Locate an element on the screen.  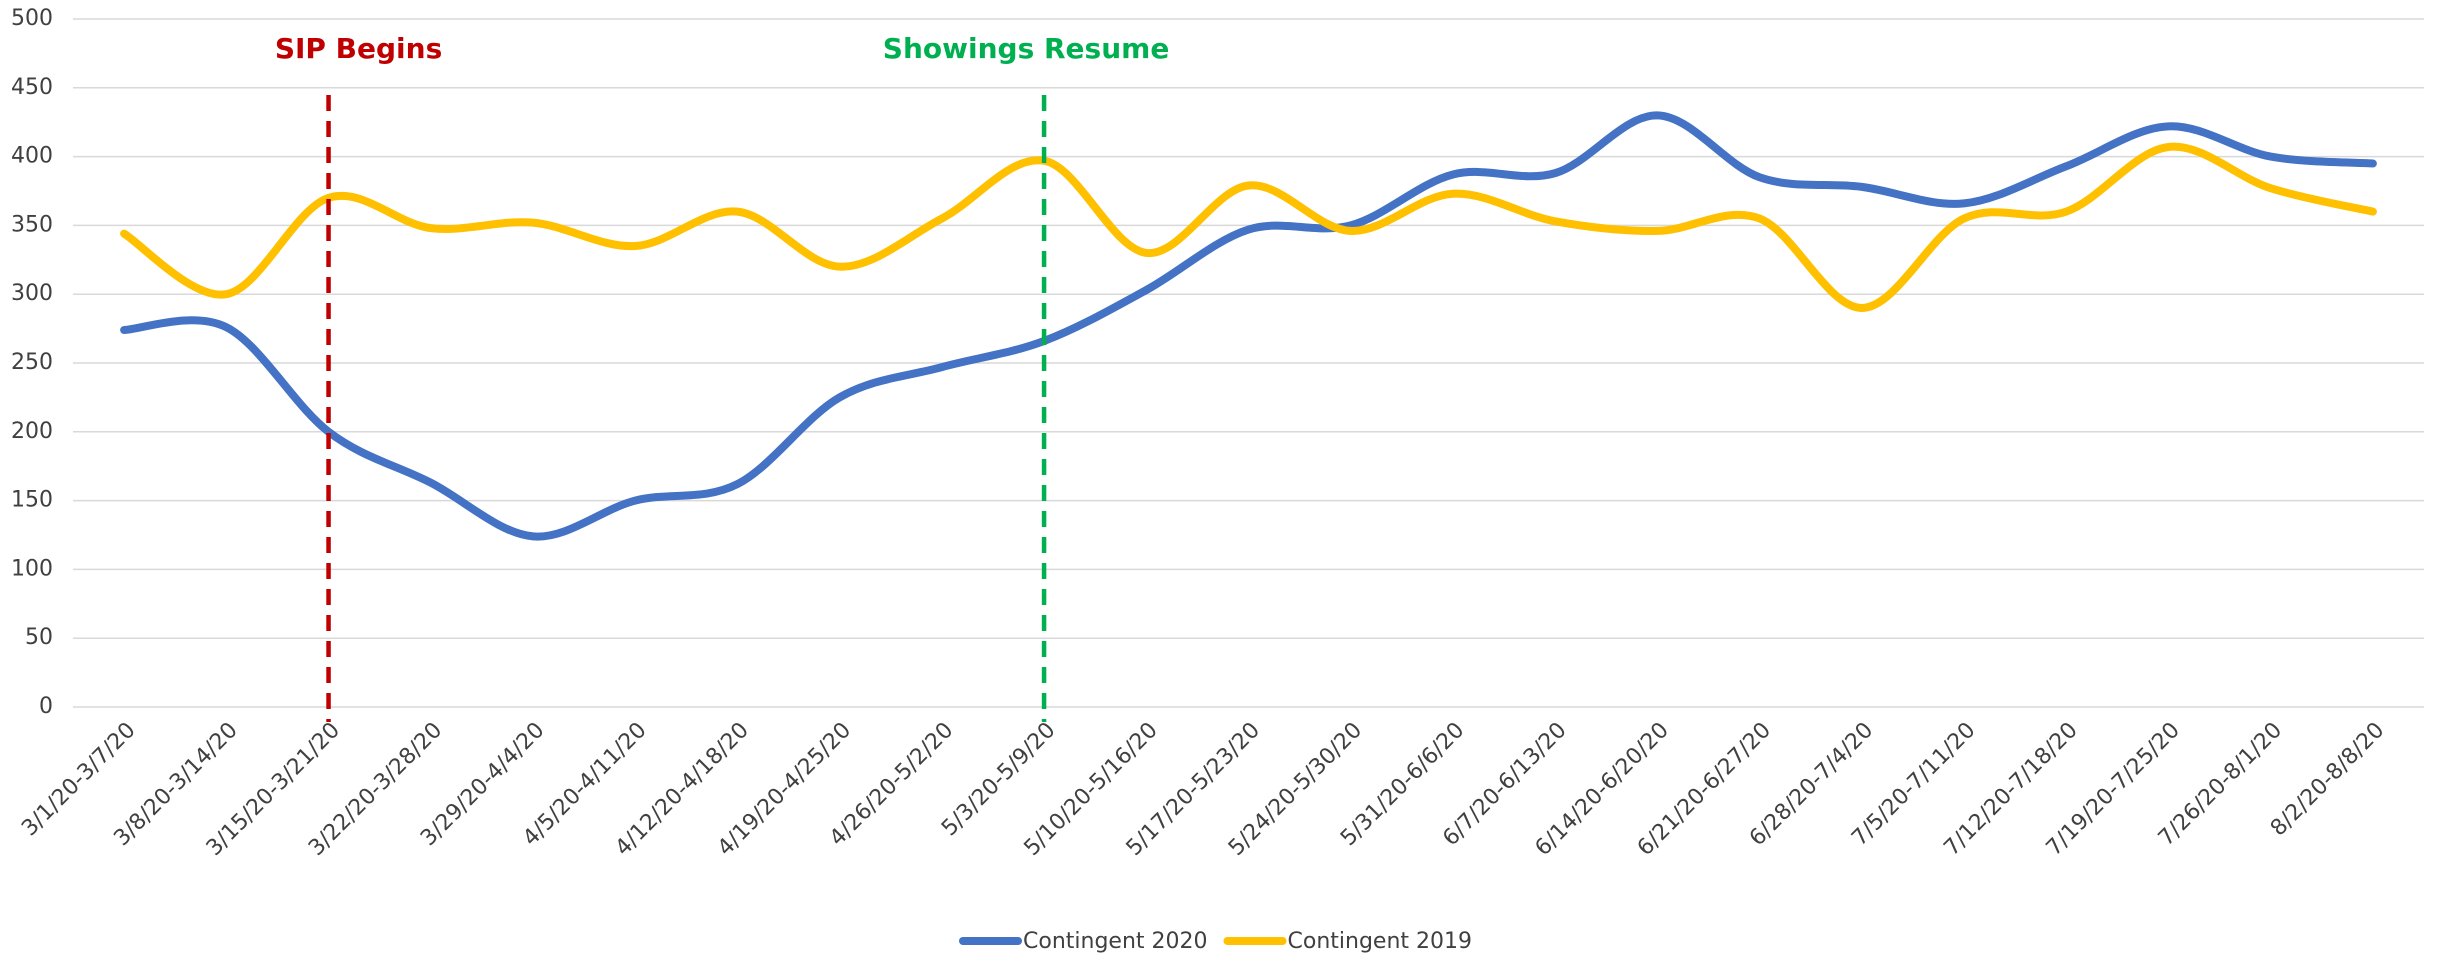
y-tick-label: 250 is located at coordinates (32, 362).